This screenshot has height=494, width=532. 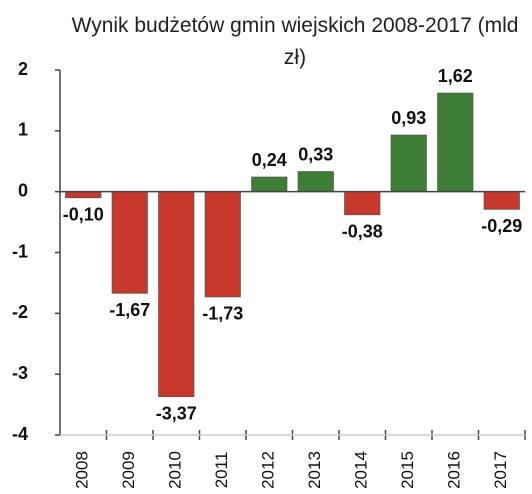 What do you see at coordinates (176, 413) in the screenshot?
I see `value-label: -3,37` at bounding box center [176, 413].